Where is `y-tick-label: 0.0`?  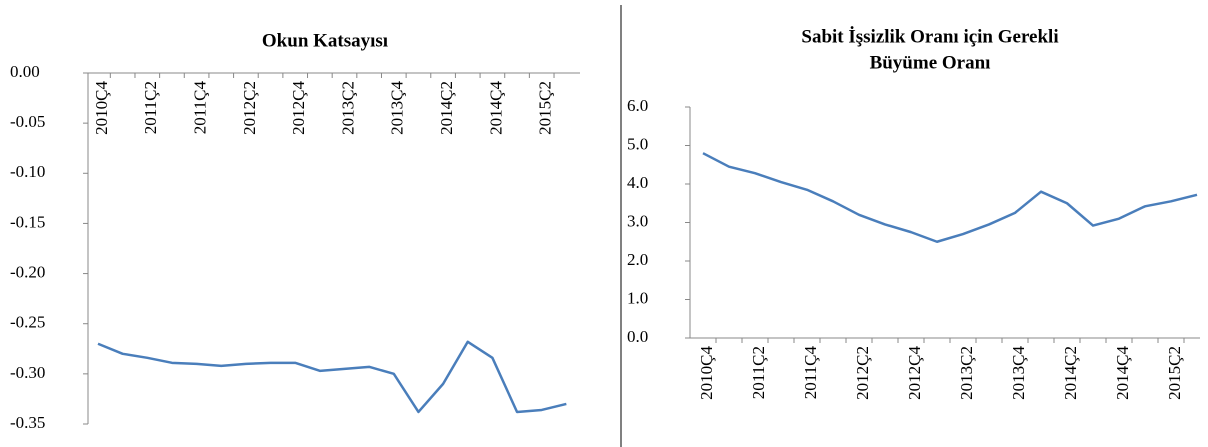
y-tick-label: 0.0 is located at coordinates (637, 336).